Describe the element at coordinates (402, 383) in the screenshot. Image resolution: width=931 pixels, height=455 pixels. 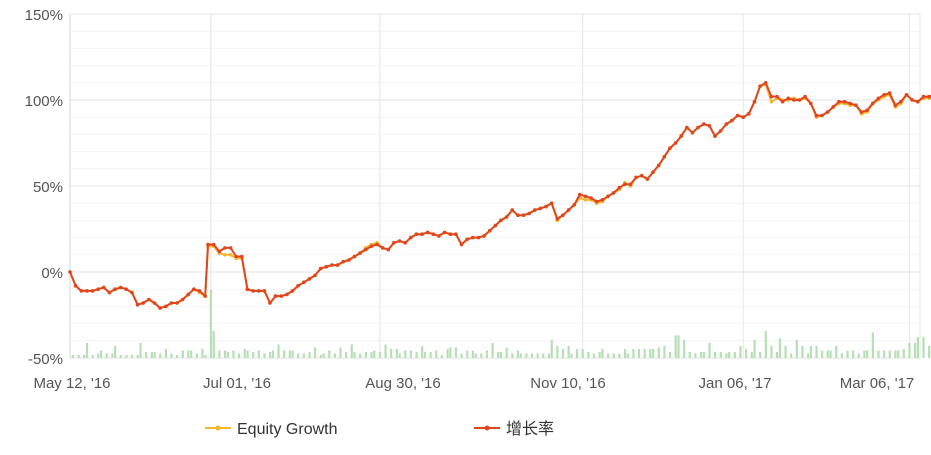
I see `x-tick-label-aug30: Aug 30, '16` at that location.